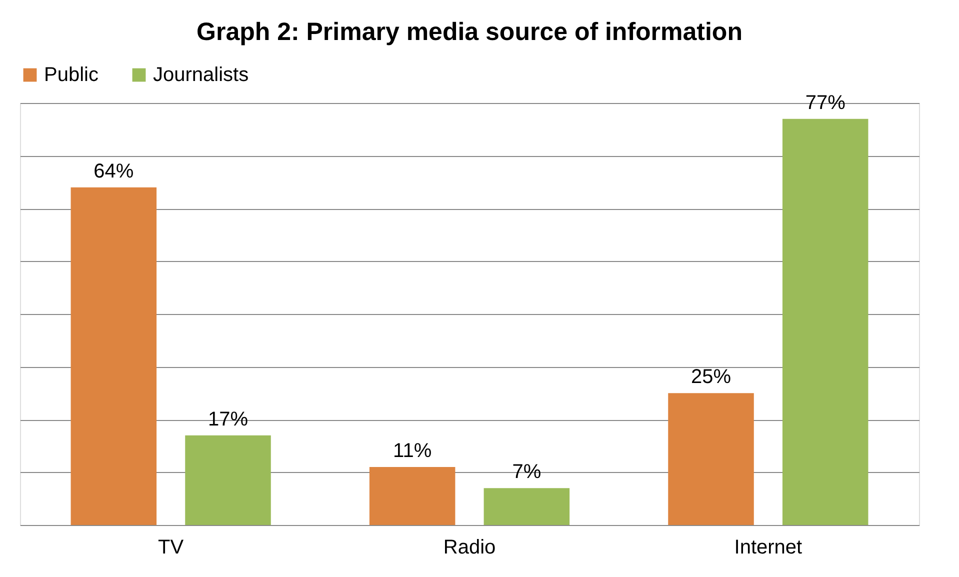 This screenshot has width=959, height=577. What do you see at coordinates (71, 75) in the screenshot?
I see `legend-label: Public` at bounding box center [71, 75].